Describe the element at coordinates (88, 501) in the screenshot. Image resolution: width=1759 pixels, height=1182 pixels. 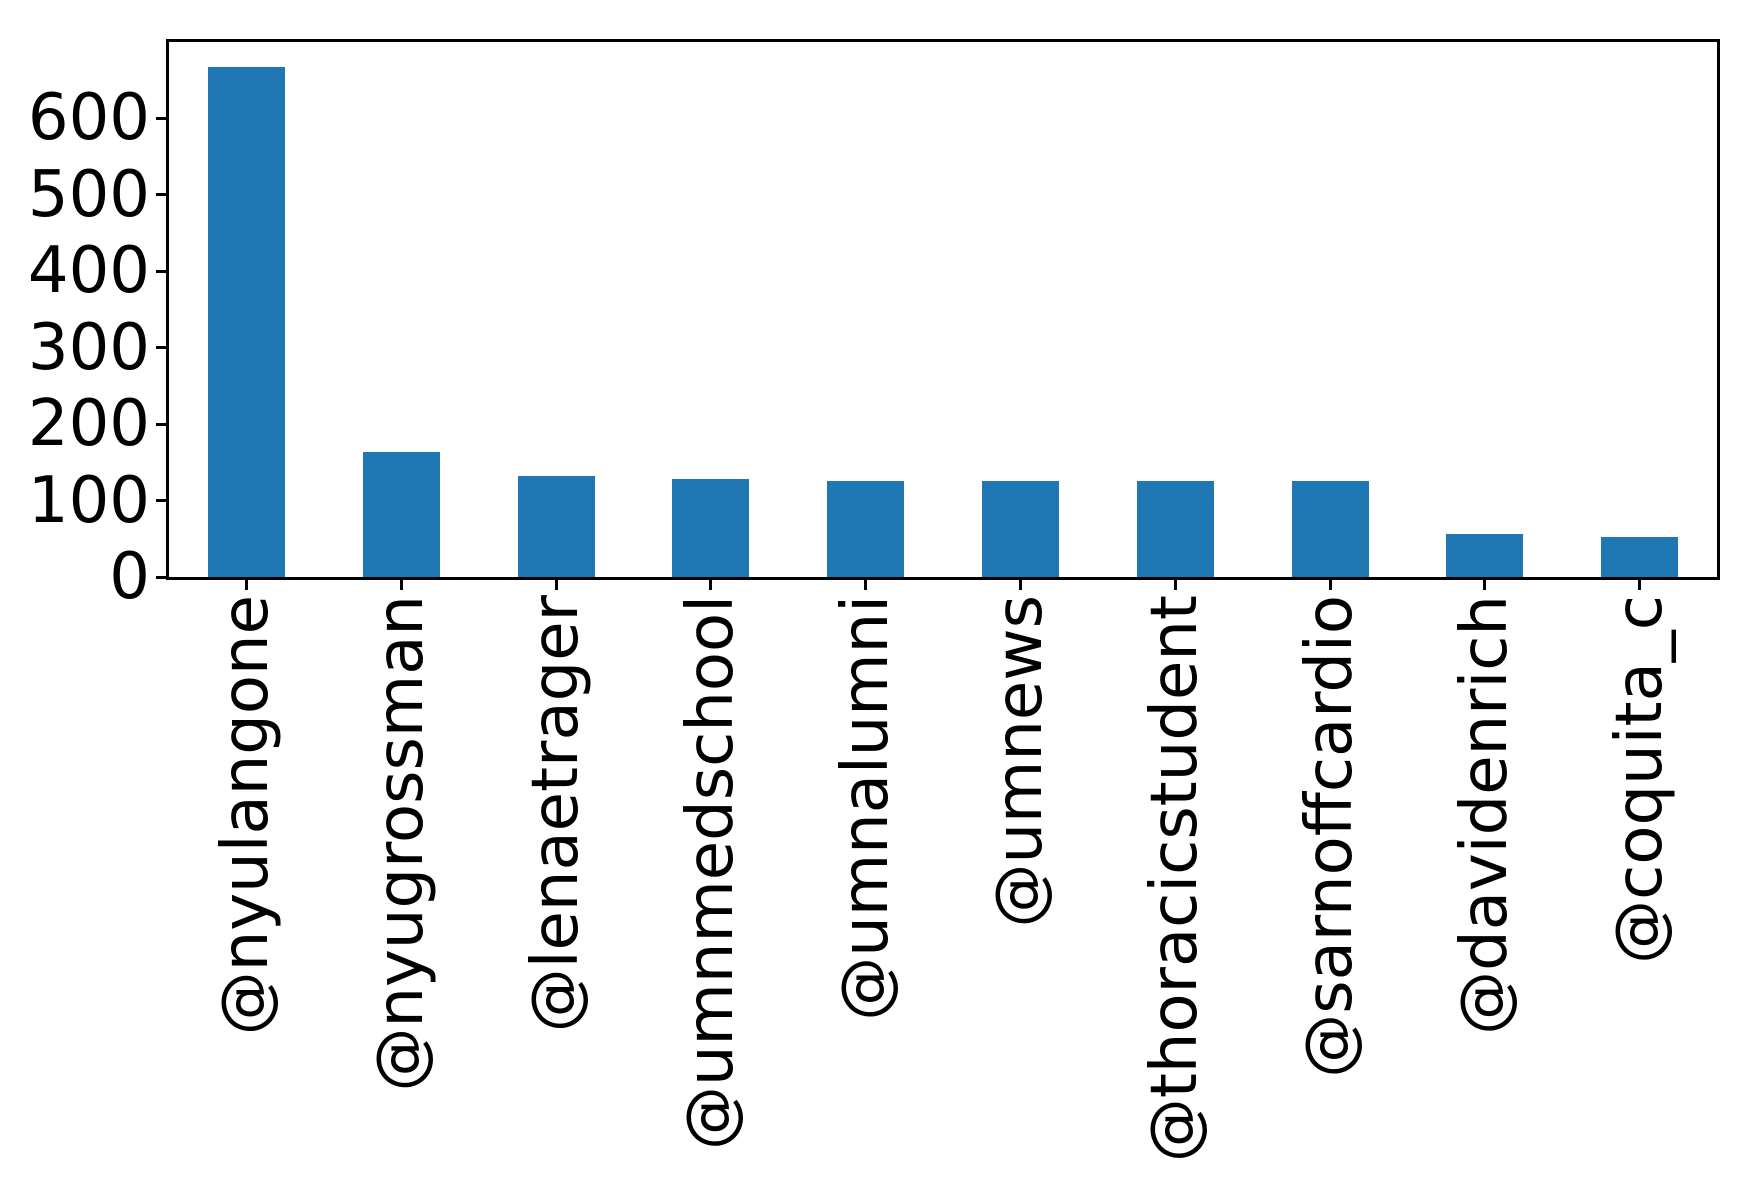
I see `y-tick-label: 100` at that location.